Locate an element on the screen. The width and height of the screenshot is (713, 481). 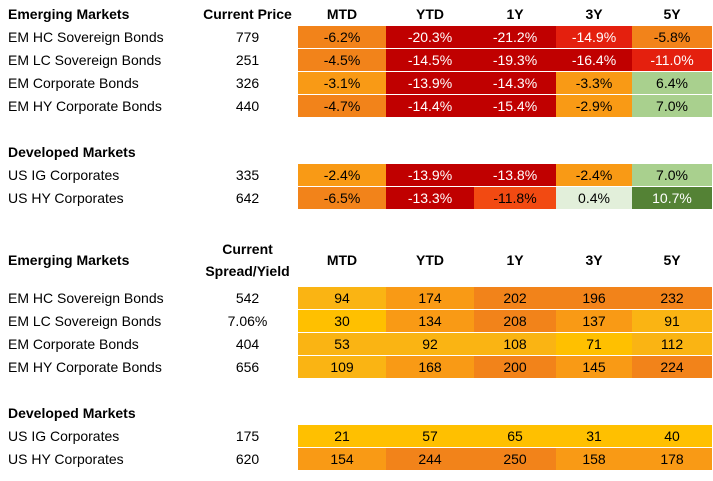
price-table-em-row-price: 251 is located at coordinates (247, 60).